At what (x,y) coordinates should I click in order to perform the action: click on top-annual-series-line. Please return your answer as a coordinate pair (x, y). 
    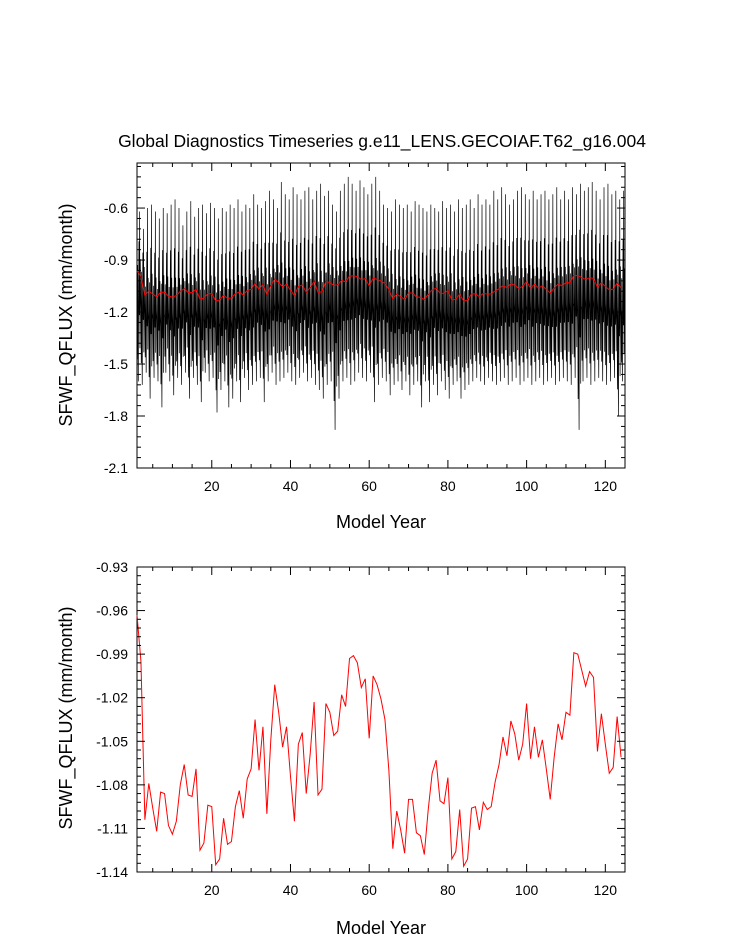
    Looking at the image, I should click on (379, 286).